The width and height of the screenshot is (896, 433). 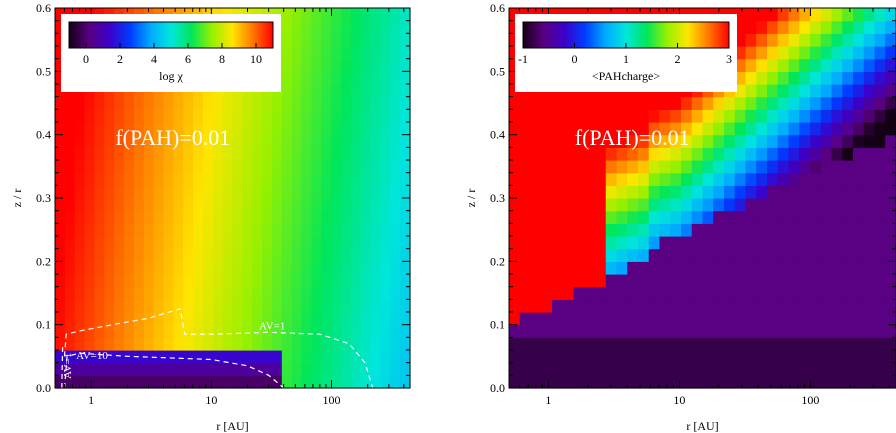 What do you see at coordinates (232, 426) in the screenshot?
I see `x-axis-label: r [AU]` at bounding box center [232, 426].